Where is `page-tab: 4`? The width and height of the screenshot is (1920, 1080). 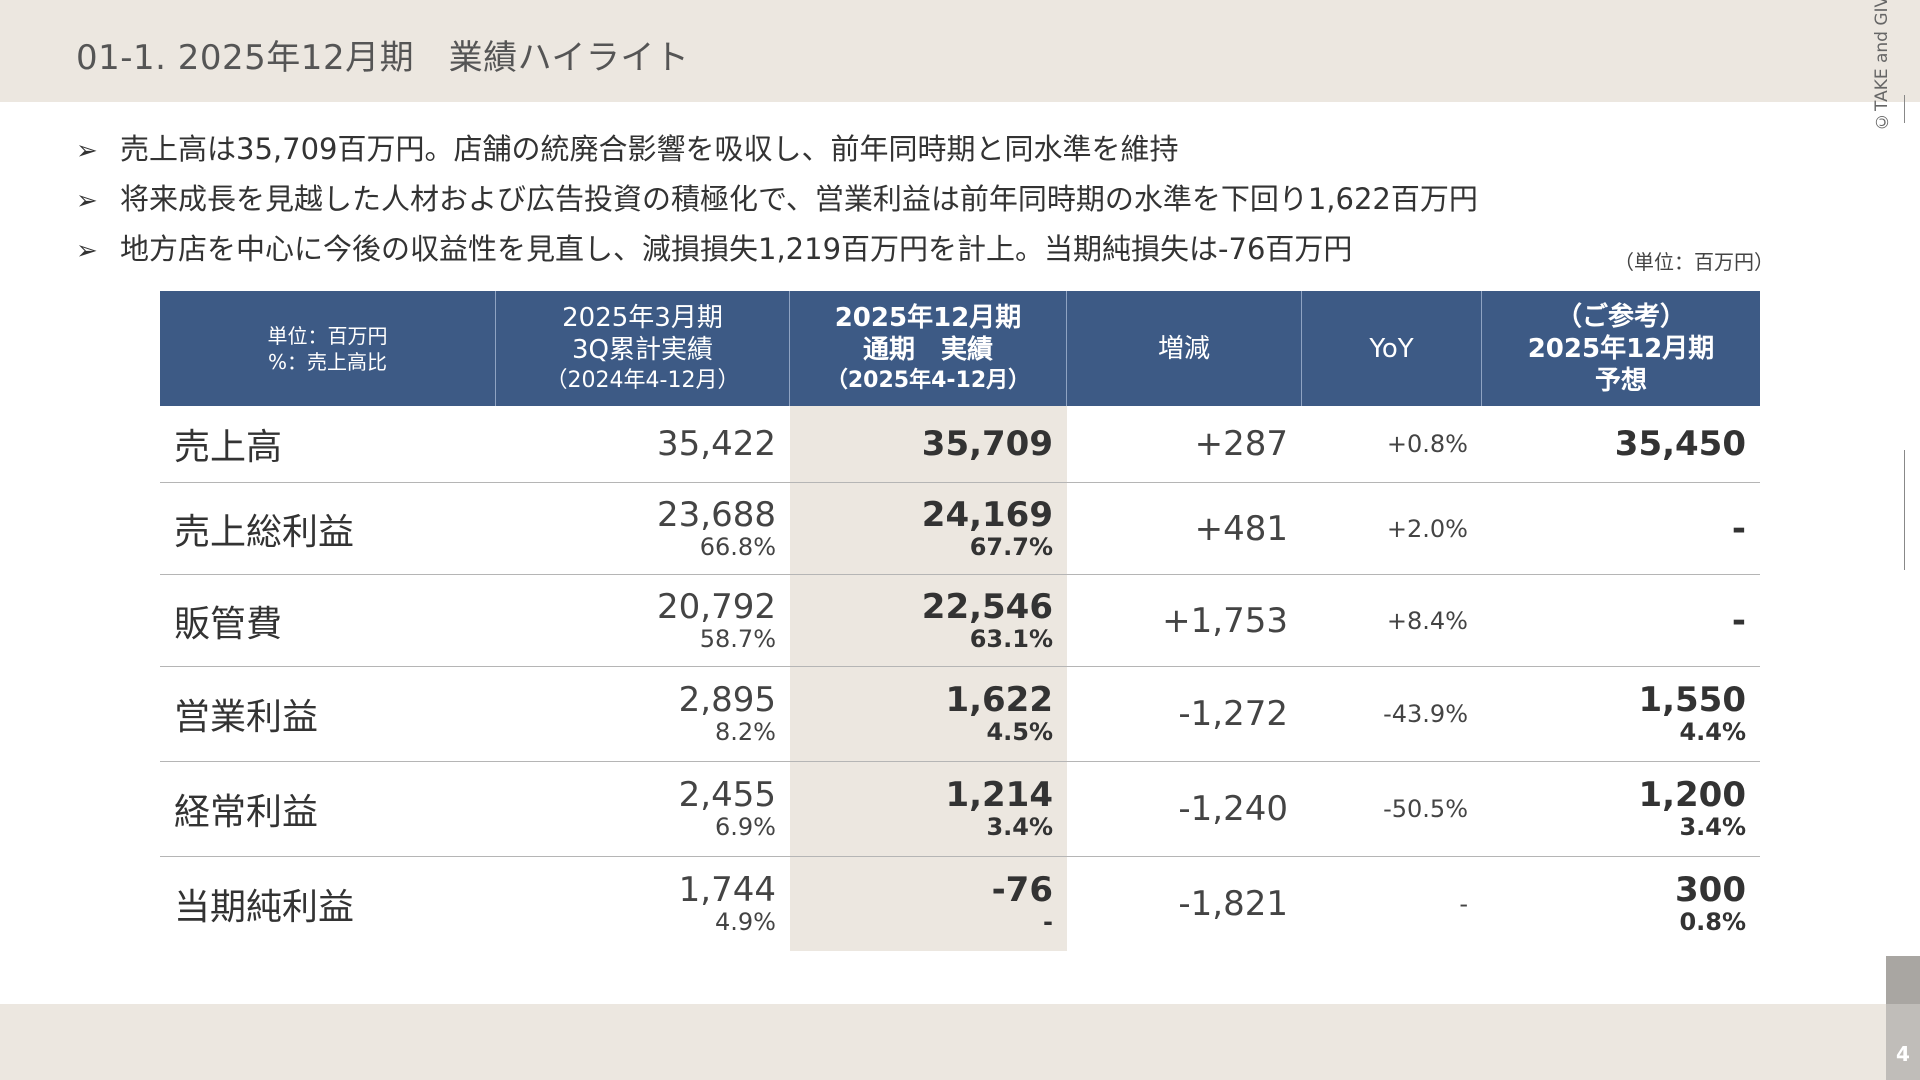 page-tab: 4 is located at coordinates (1903, 1018).